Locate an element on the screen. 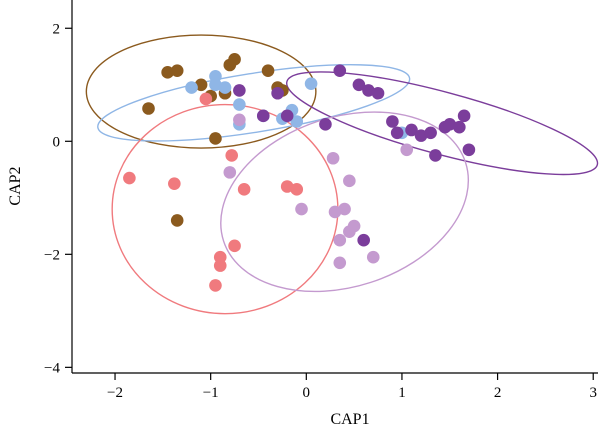  y-tick-label: −4 is located at coordinates (52, 368).